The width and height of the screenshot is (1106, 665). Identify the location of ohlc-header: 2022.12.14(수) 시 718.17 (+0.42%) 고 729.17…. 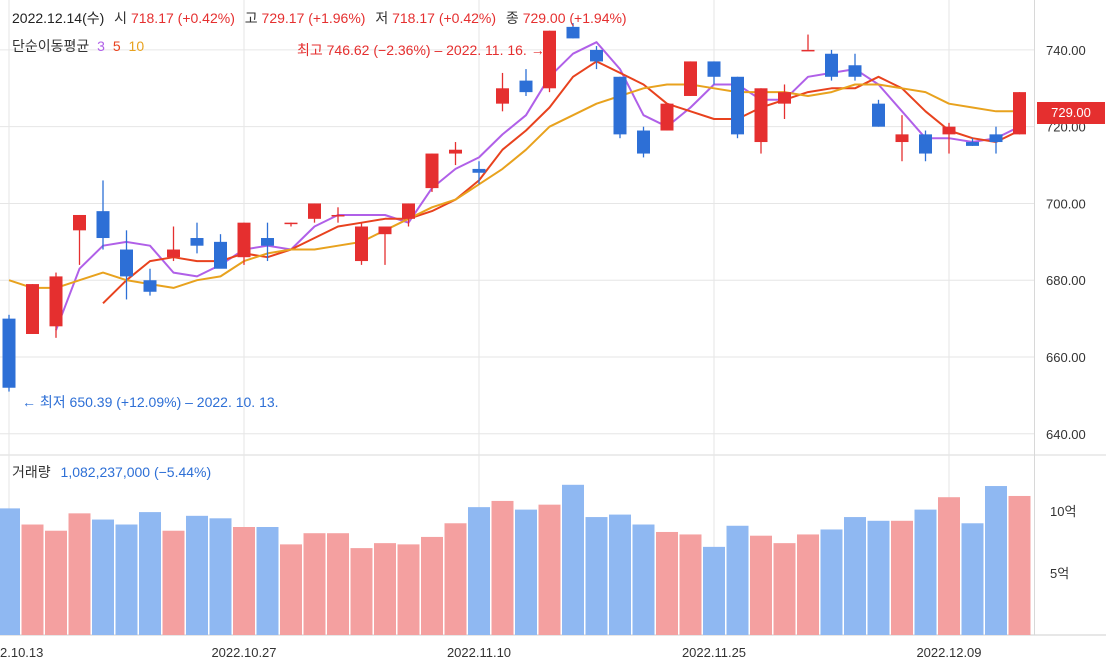
(319, 18).